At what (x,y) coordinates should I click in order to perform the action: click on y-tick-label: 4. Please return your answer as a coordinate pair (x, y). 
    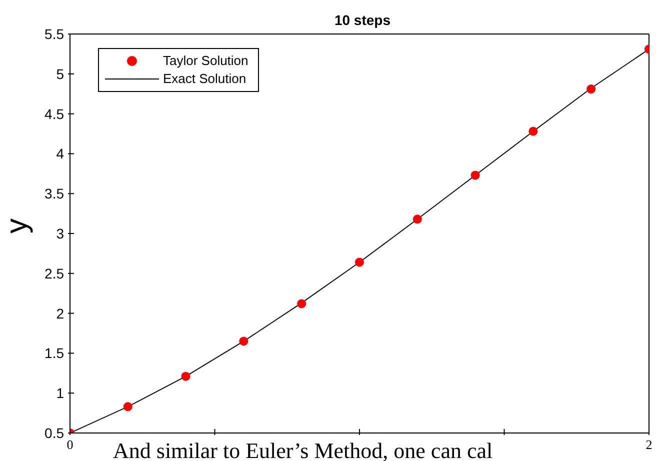
    Looking at the image, I should click on (60, 154).